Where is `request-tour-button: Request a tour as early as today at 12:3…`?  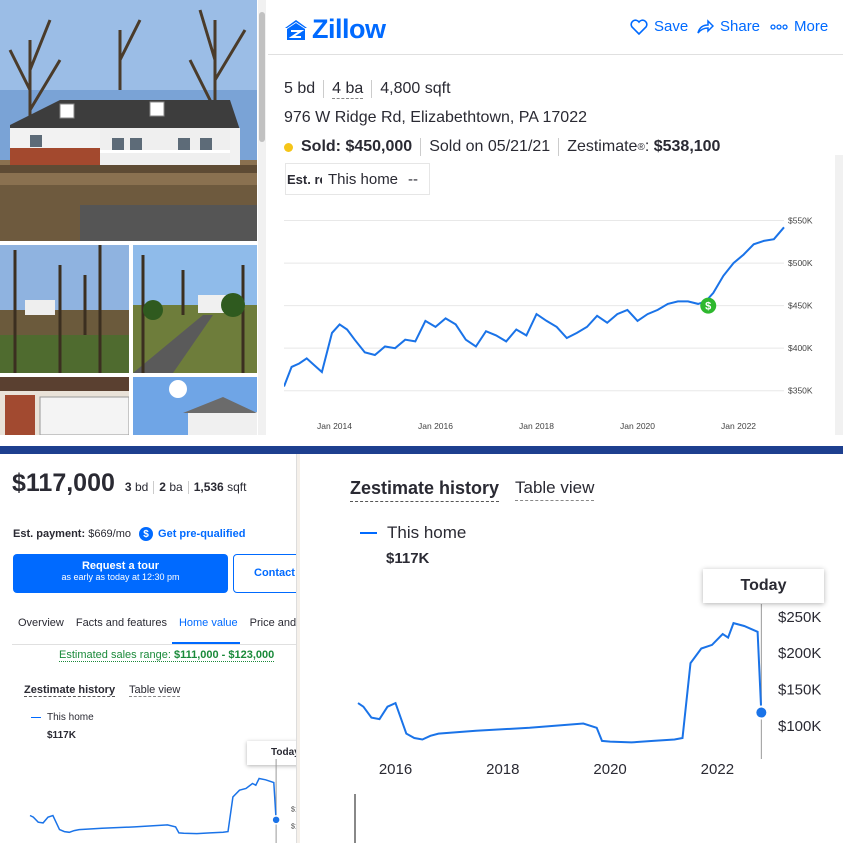
request-tour-button: Request a tour as early as today at 12:3… is located at coordinates (120, 573).